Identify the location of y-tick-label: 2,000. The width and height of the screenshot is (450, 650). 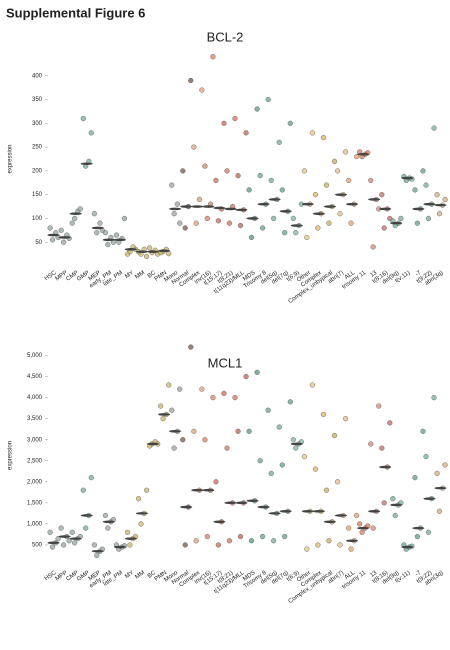
(35, 482).